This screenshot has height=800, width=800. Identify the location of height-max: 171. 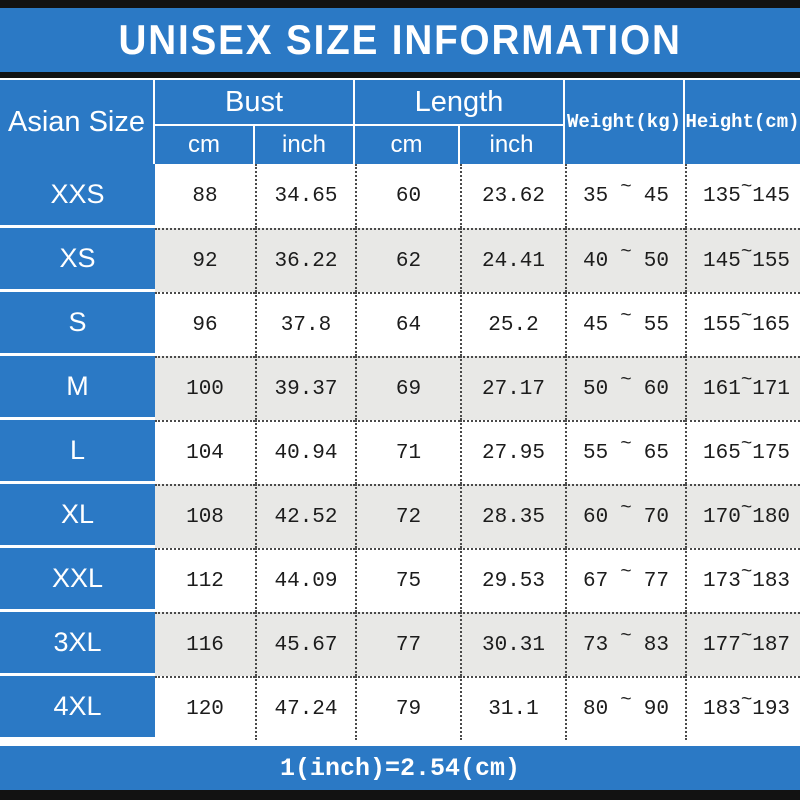
(771, 389).